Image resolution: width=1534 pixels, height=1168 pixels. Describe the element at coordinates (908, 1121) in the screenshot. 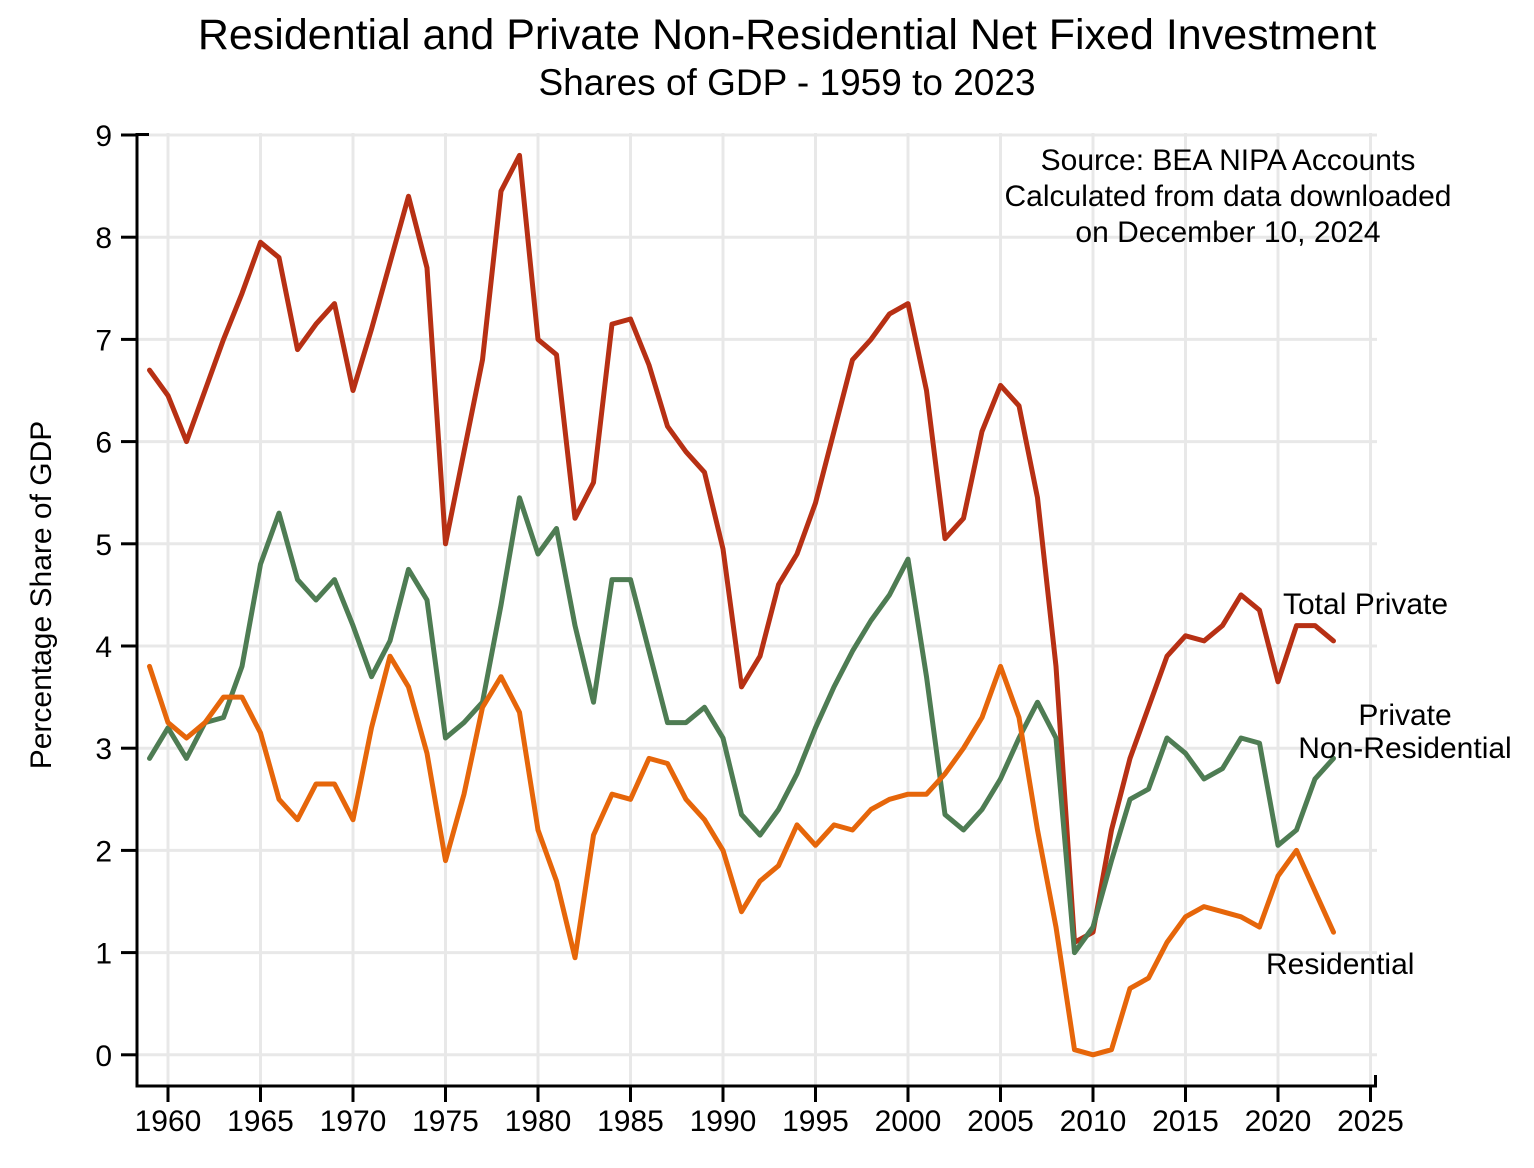

I see `x-tick-label: 2000` at that location.